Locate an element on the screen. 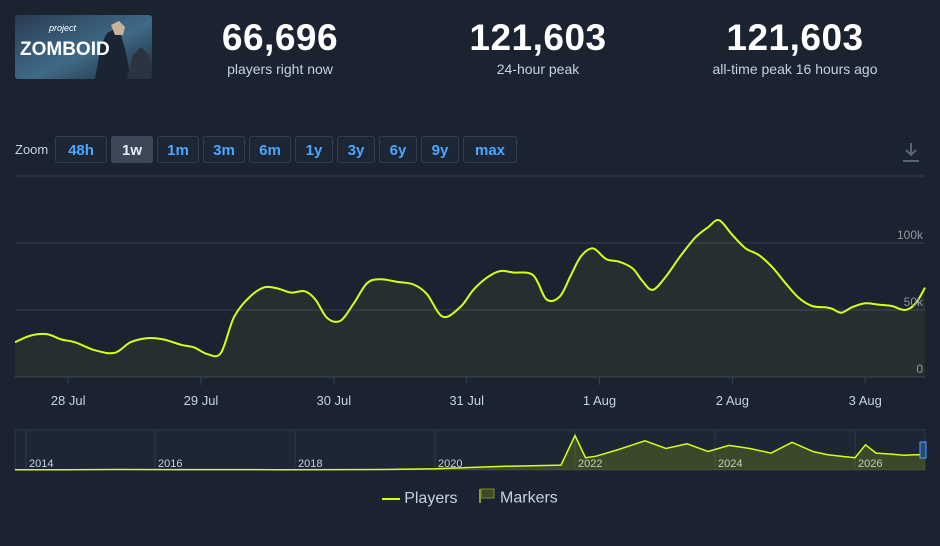 The width and height of the screenshot is (940, 546). navigator-year-label: 2026 is located at coordinates (870, 464).